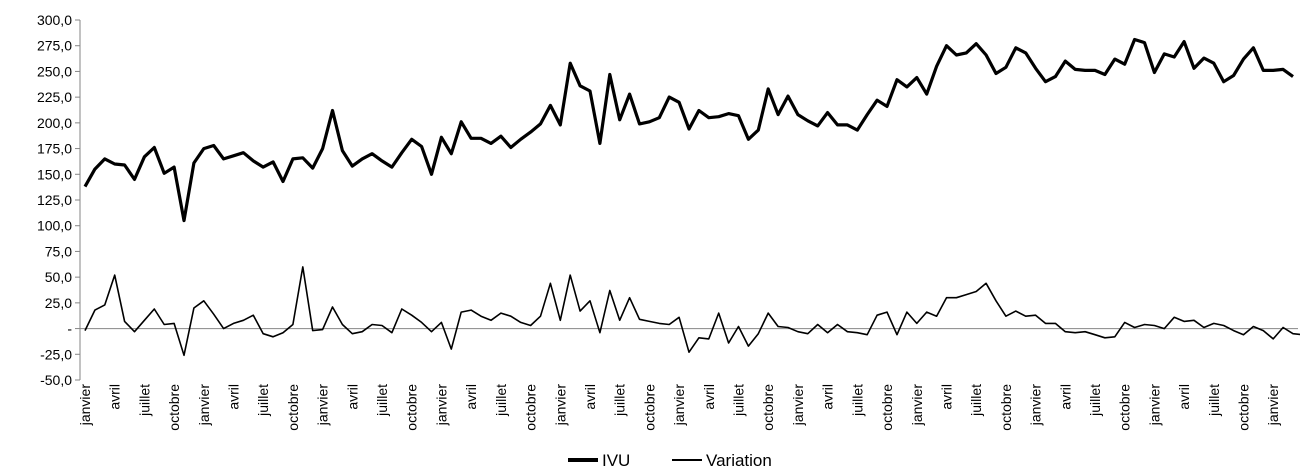 This screenshot has width=1300, height=470. I want to click on y-tick-label: 300,0, so click(54, 20).